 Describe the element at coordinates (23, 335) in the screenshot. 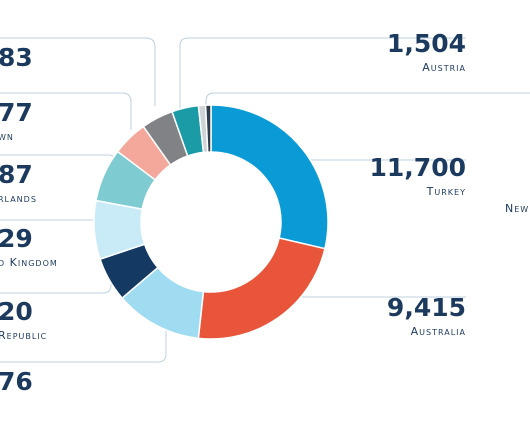

I see `callout-name: Republic` at that location.